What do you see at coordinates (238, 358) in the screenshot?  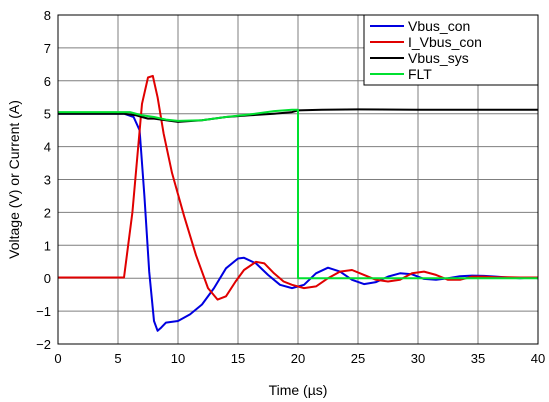 I see `x-tick-label: 15` at bounding box center [238, 358].